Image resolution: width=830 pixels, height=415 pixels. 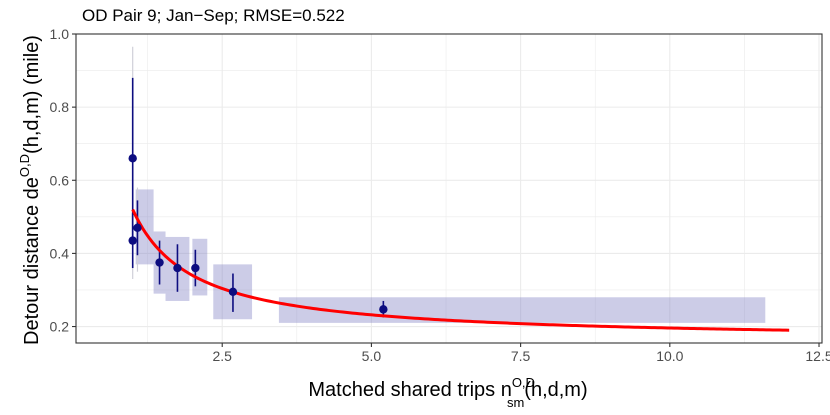 I want to click on x-axis-label: Matched shared trips nO,D sm(h,d,m), so click(x=447, y=392).